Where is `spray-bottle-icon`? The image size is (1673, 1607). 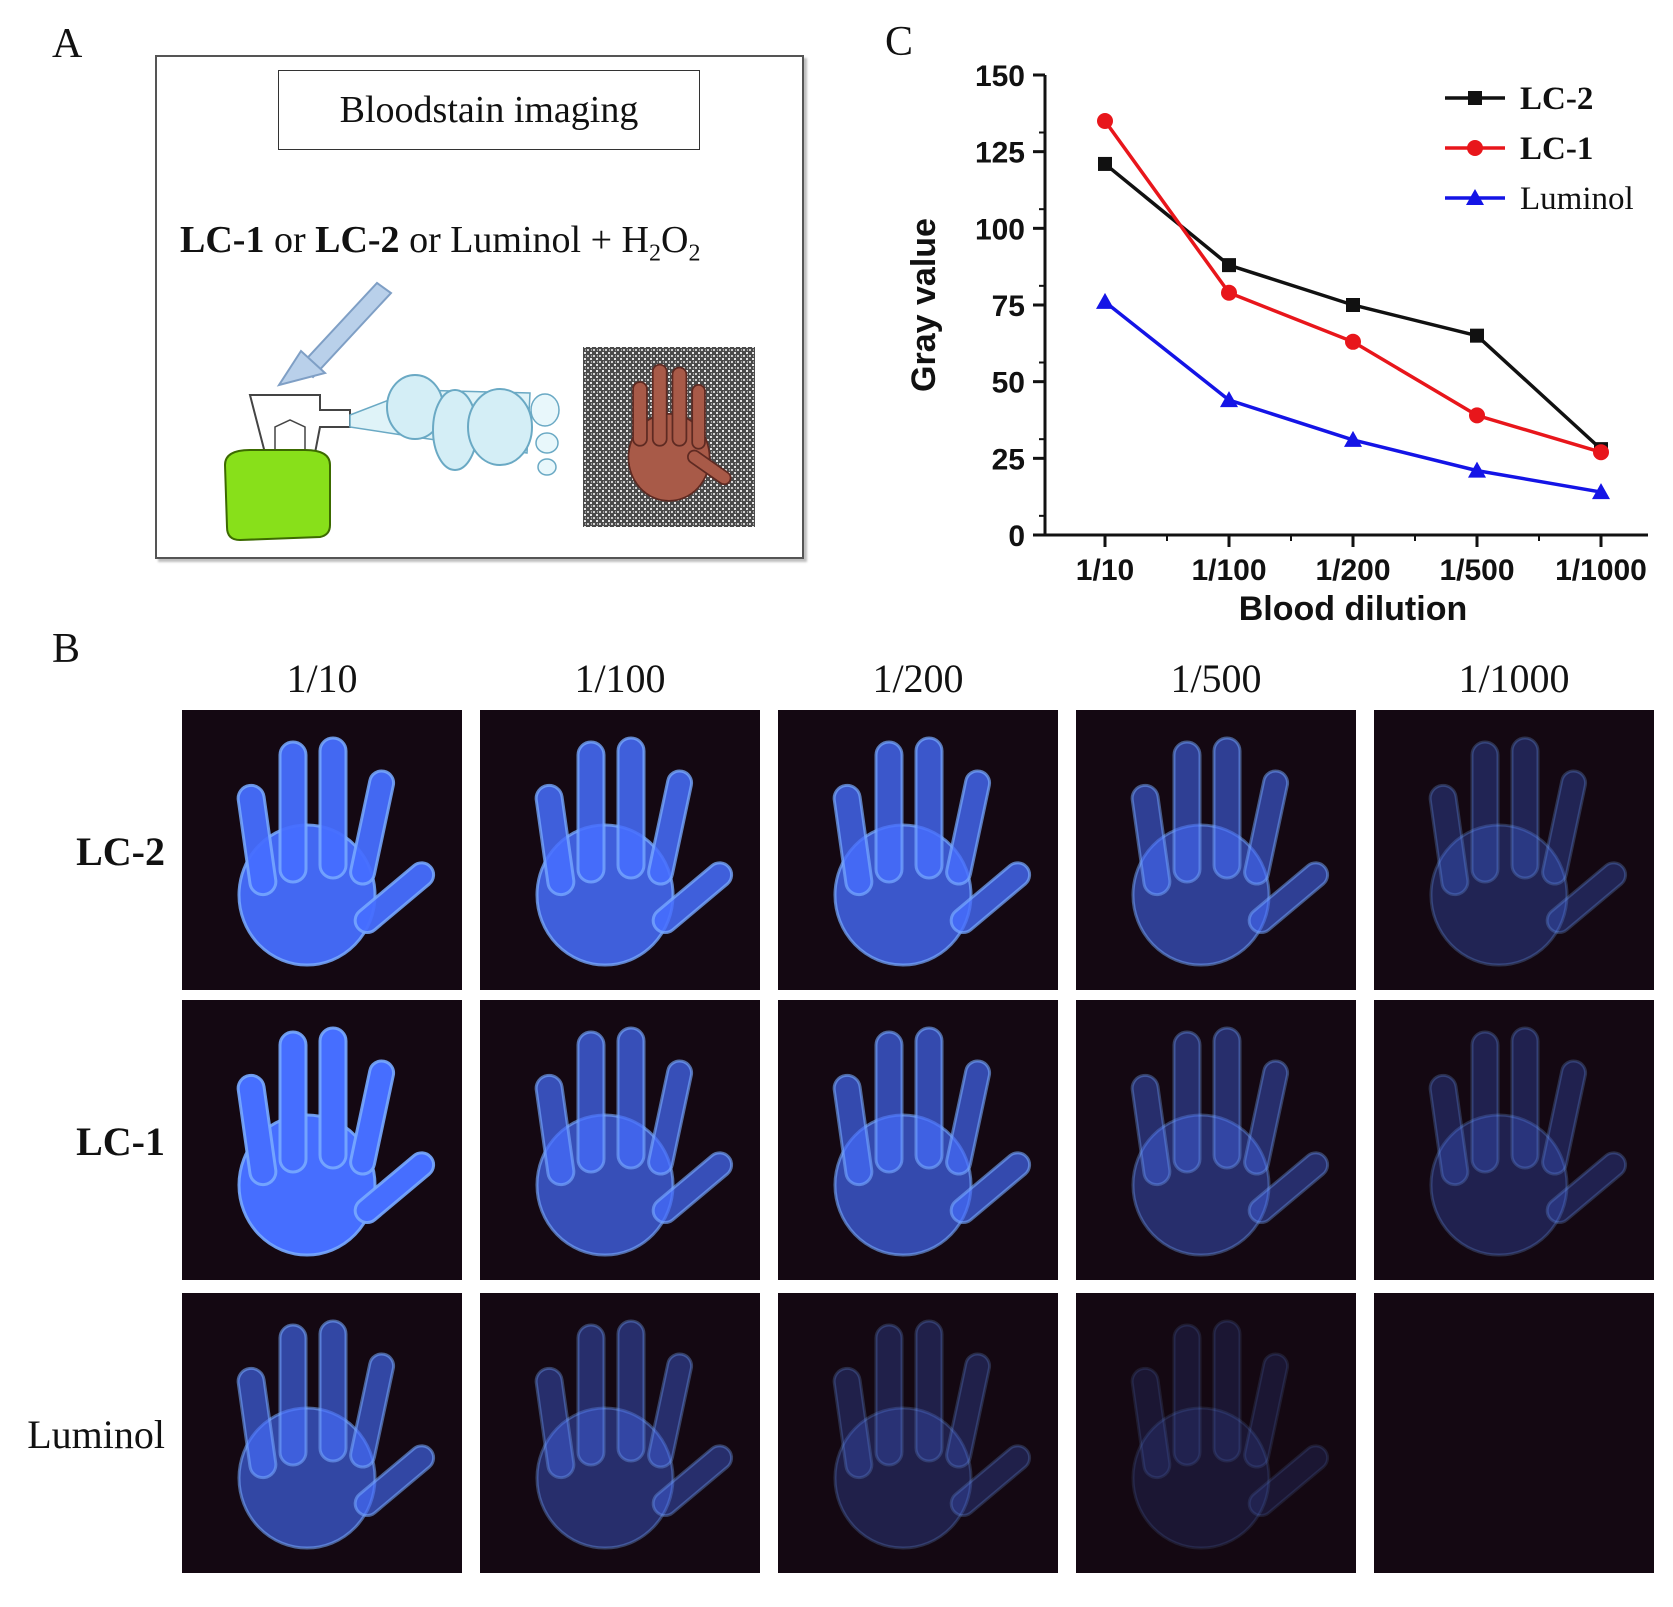 spray-bottle-icon is located at coordinates (287, 468).